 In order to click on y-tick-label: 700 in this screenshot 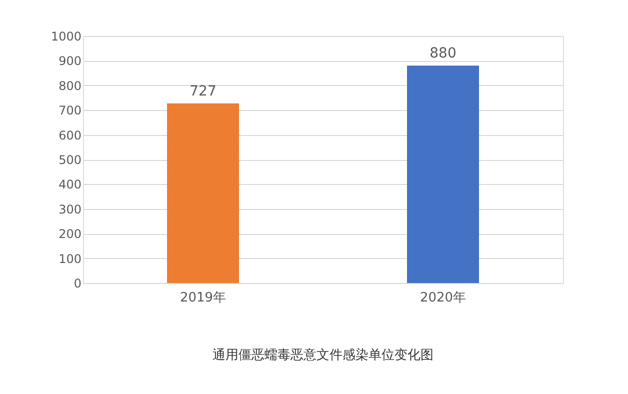, I will do `click(70, 111)`.